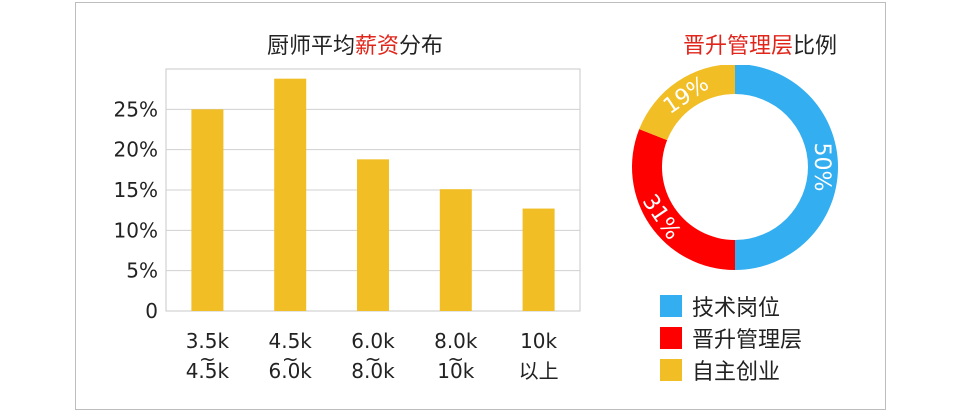  What do you see at coordinates (151, 311) in the screenshot?
I see `y-tick-label: 0` at bounding box center [151, 311].